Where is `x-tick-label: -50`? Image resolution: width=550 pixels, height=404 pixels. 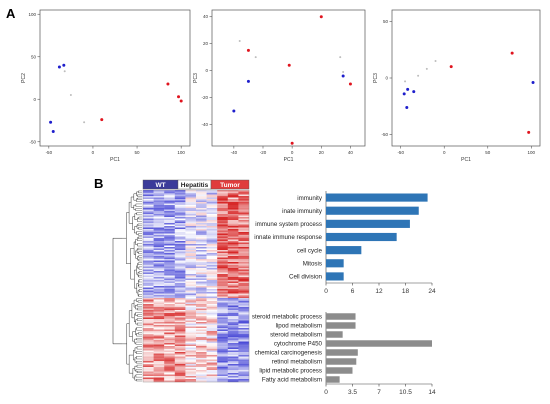 x-tick-label: -50 is located at coordinates (49, 152).